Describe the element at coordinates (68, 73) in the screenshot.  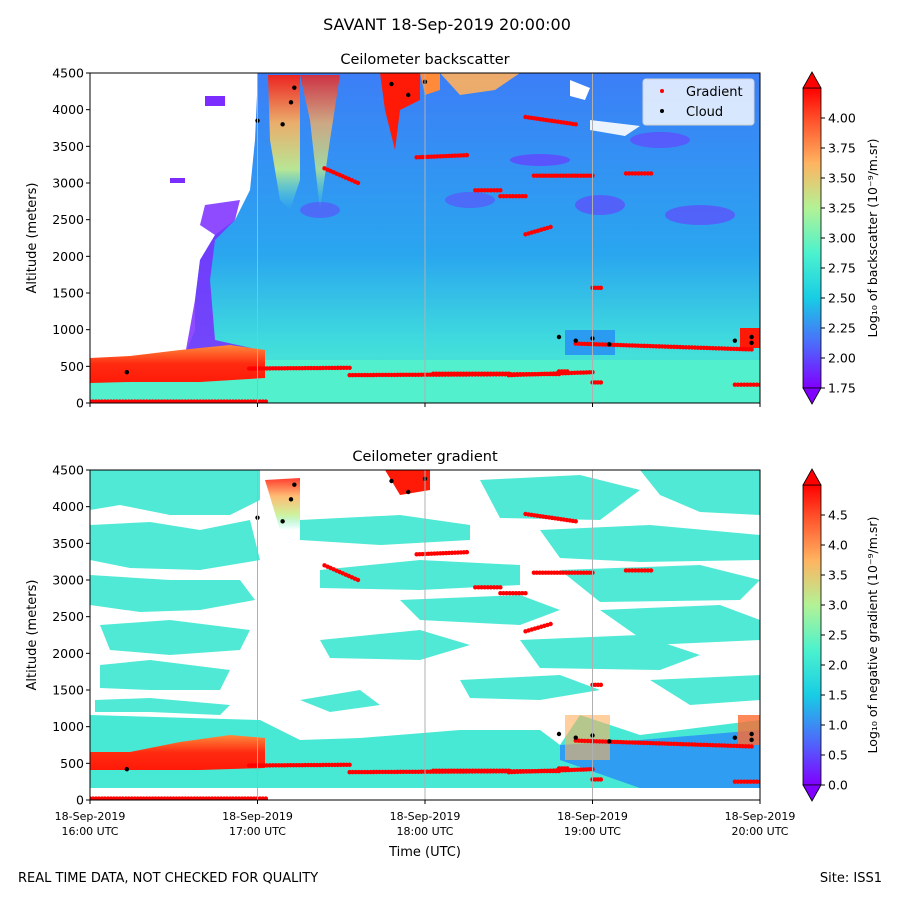
I see `backscatter-y-tick-label: 4500` at that location.